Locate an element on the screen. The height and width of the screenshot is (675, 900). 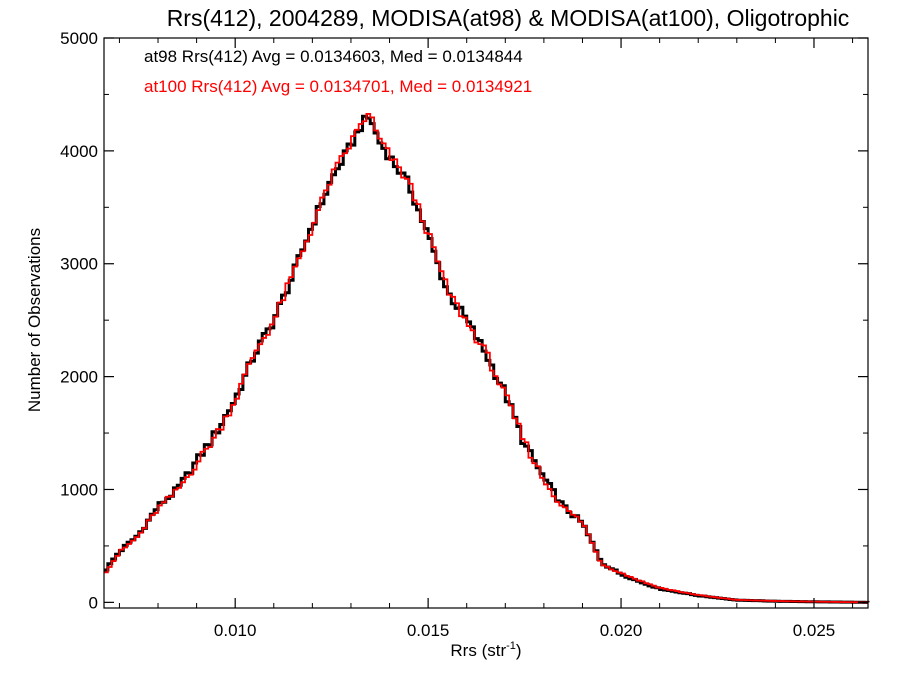
x-axis-label-close: ) is located at coordinates (519, 650).